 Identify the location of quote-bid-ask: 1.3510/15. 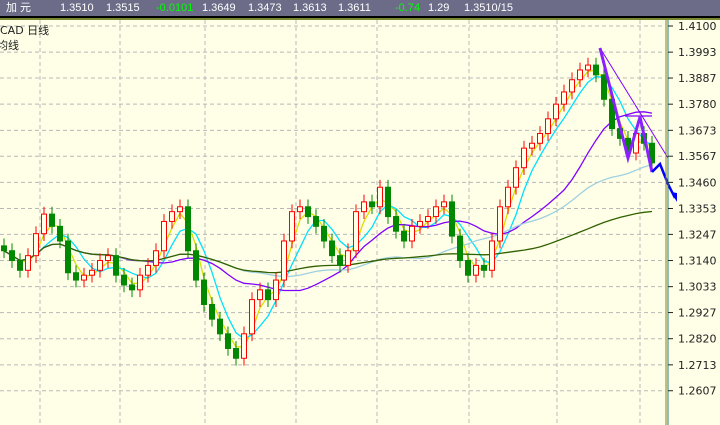
(488, 8).